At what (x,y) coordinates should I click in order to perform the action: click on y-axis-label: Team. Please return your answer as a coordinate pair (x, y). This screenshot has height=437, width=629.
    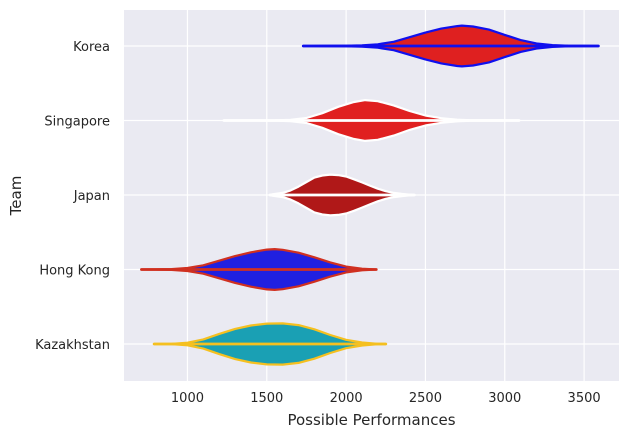
    Looking at the image, I should click on (16, 196).